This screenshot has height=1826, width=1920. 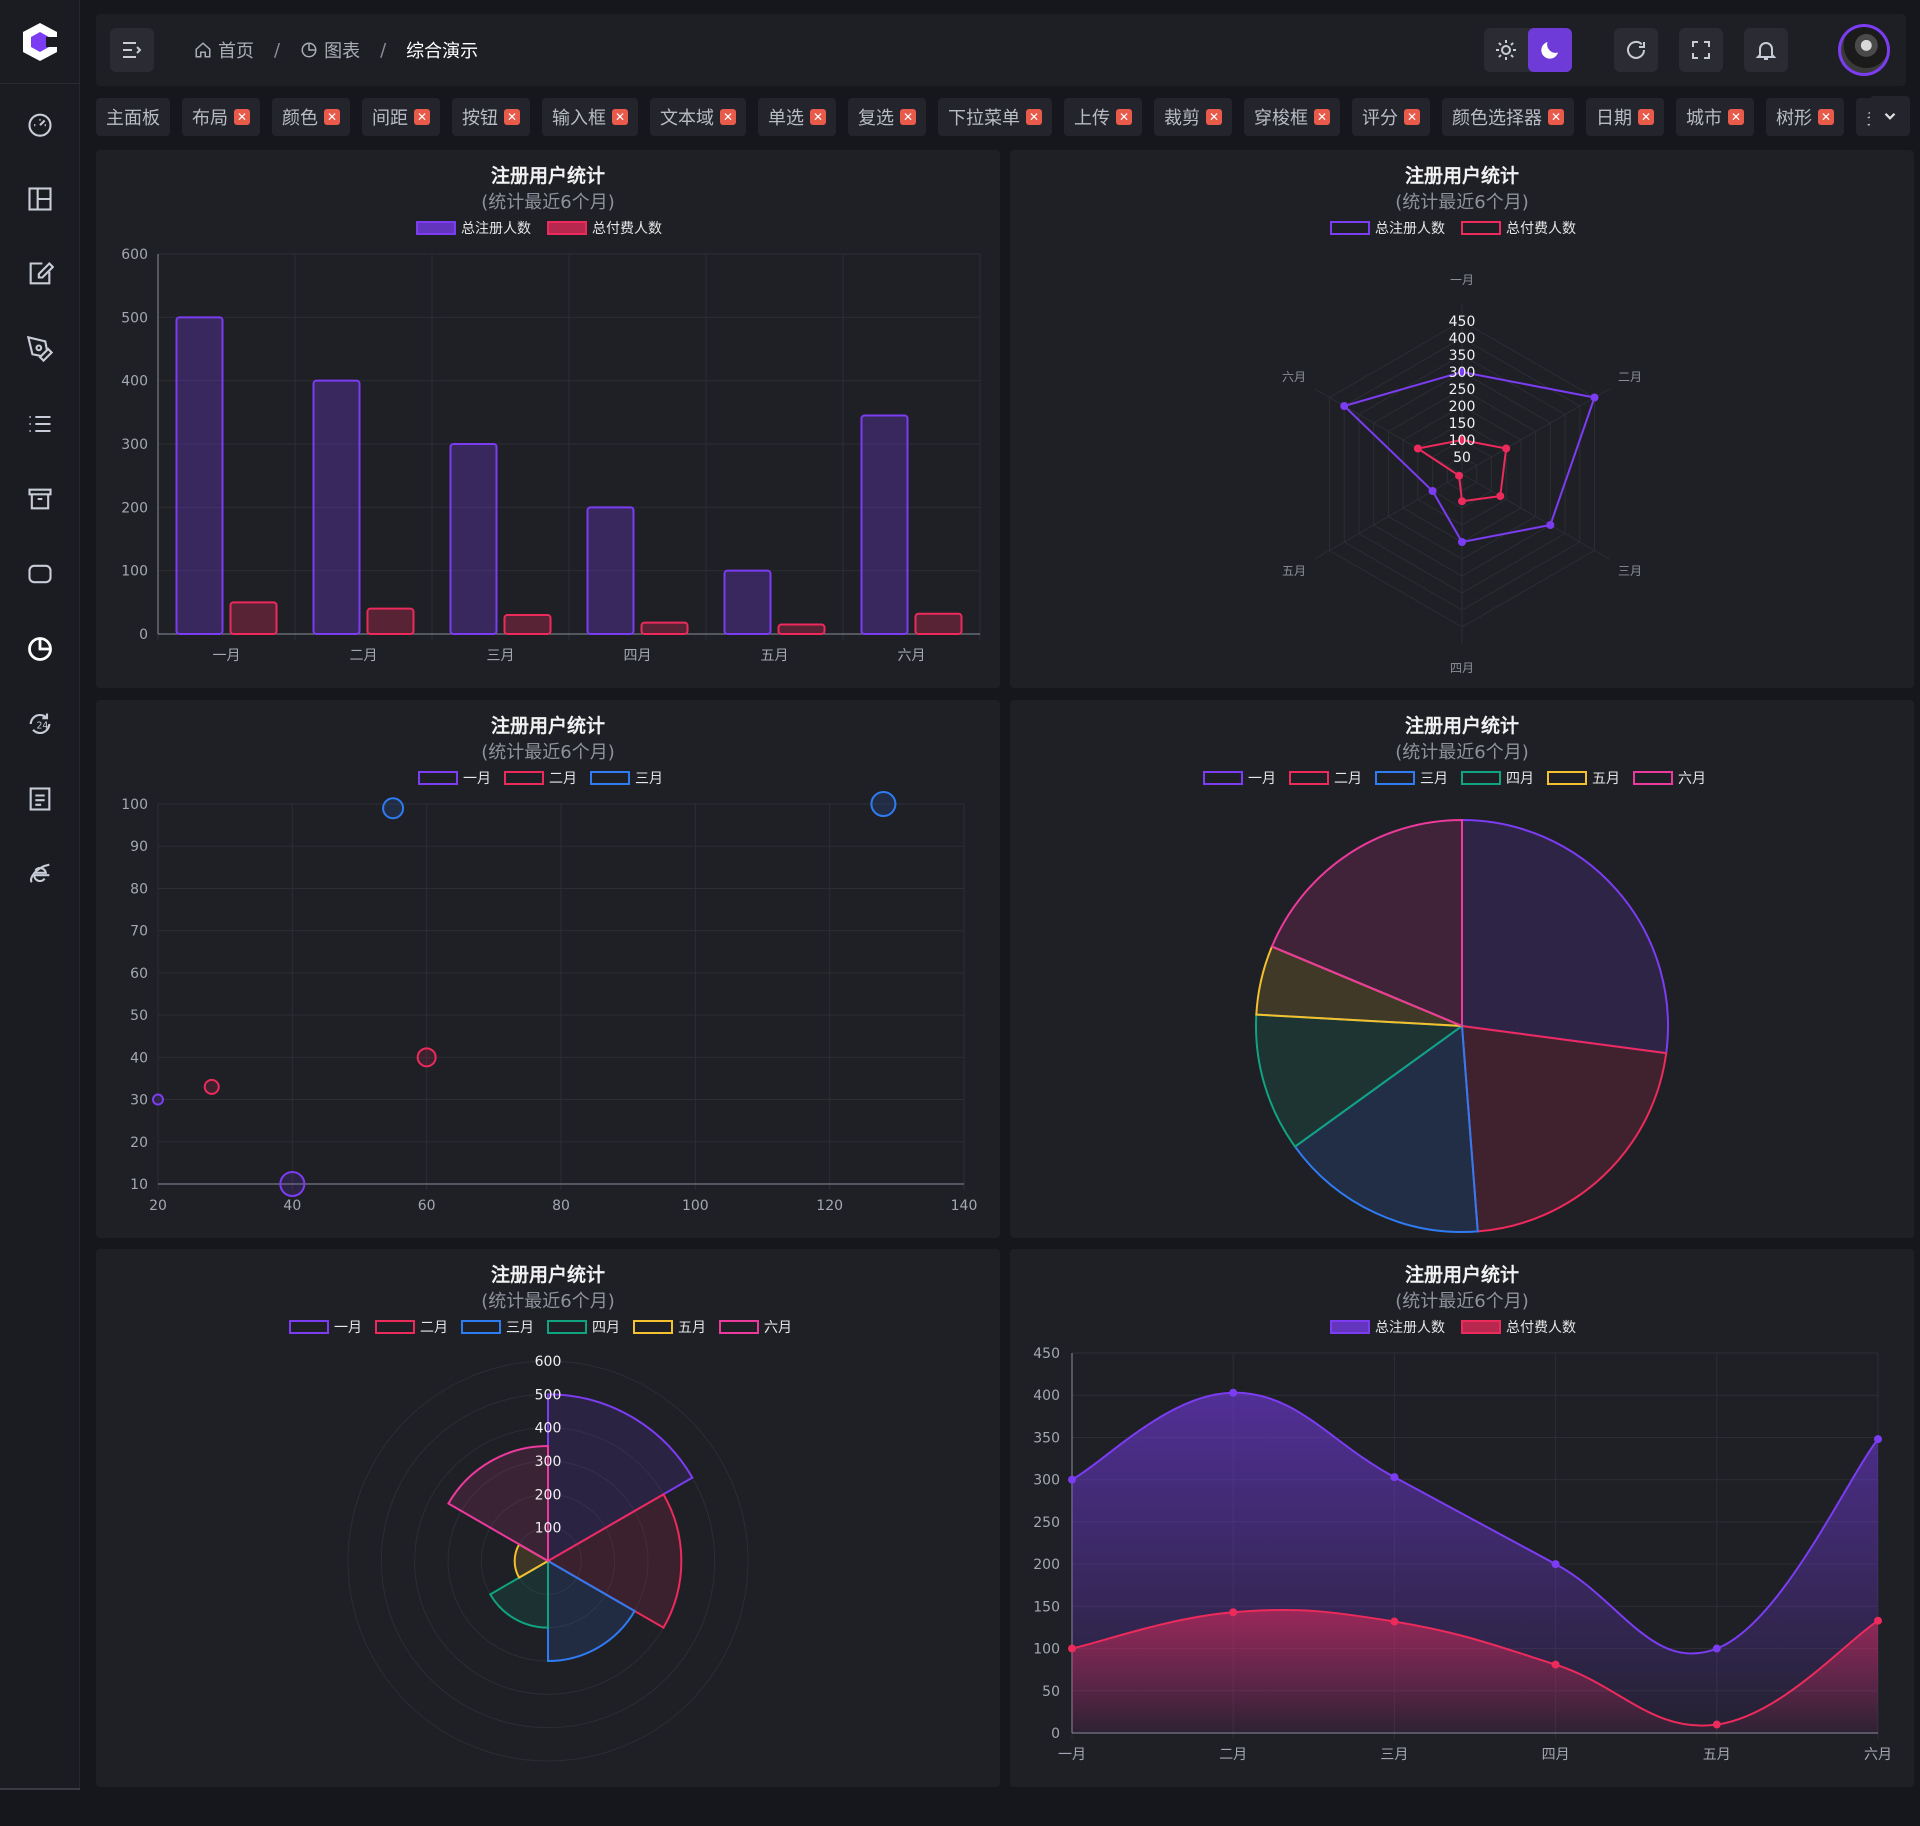 I want to click on radar-spoke, so click(x=1388, y=516).